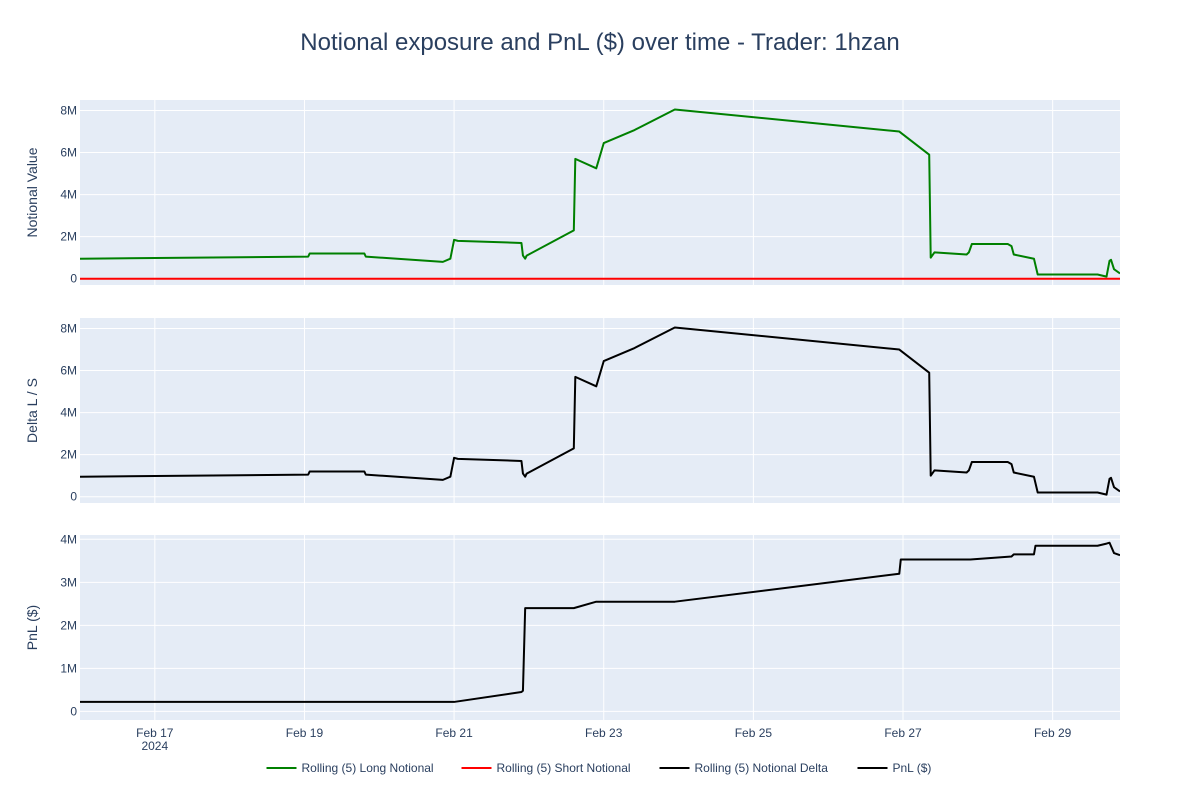 This screenshot has width=1200, height=805. I want to click on legend-item: PnL ($), so click(894, 768).